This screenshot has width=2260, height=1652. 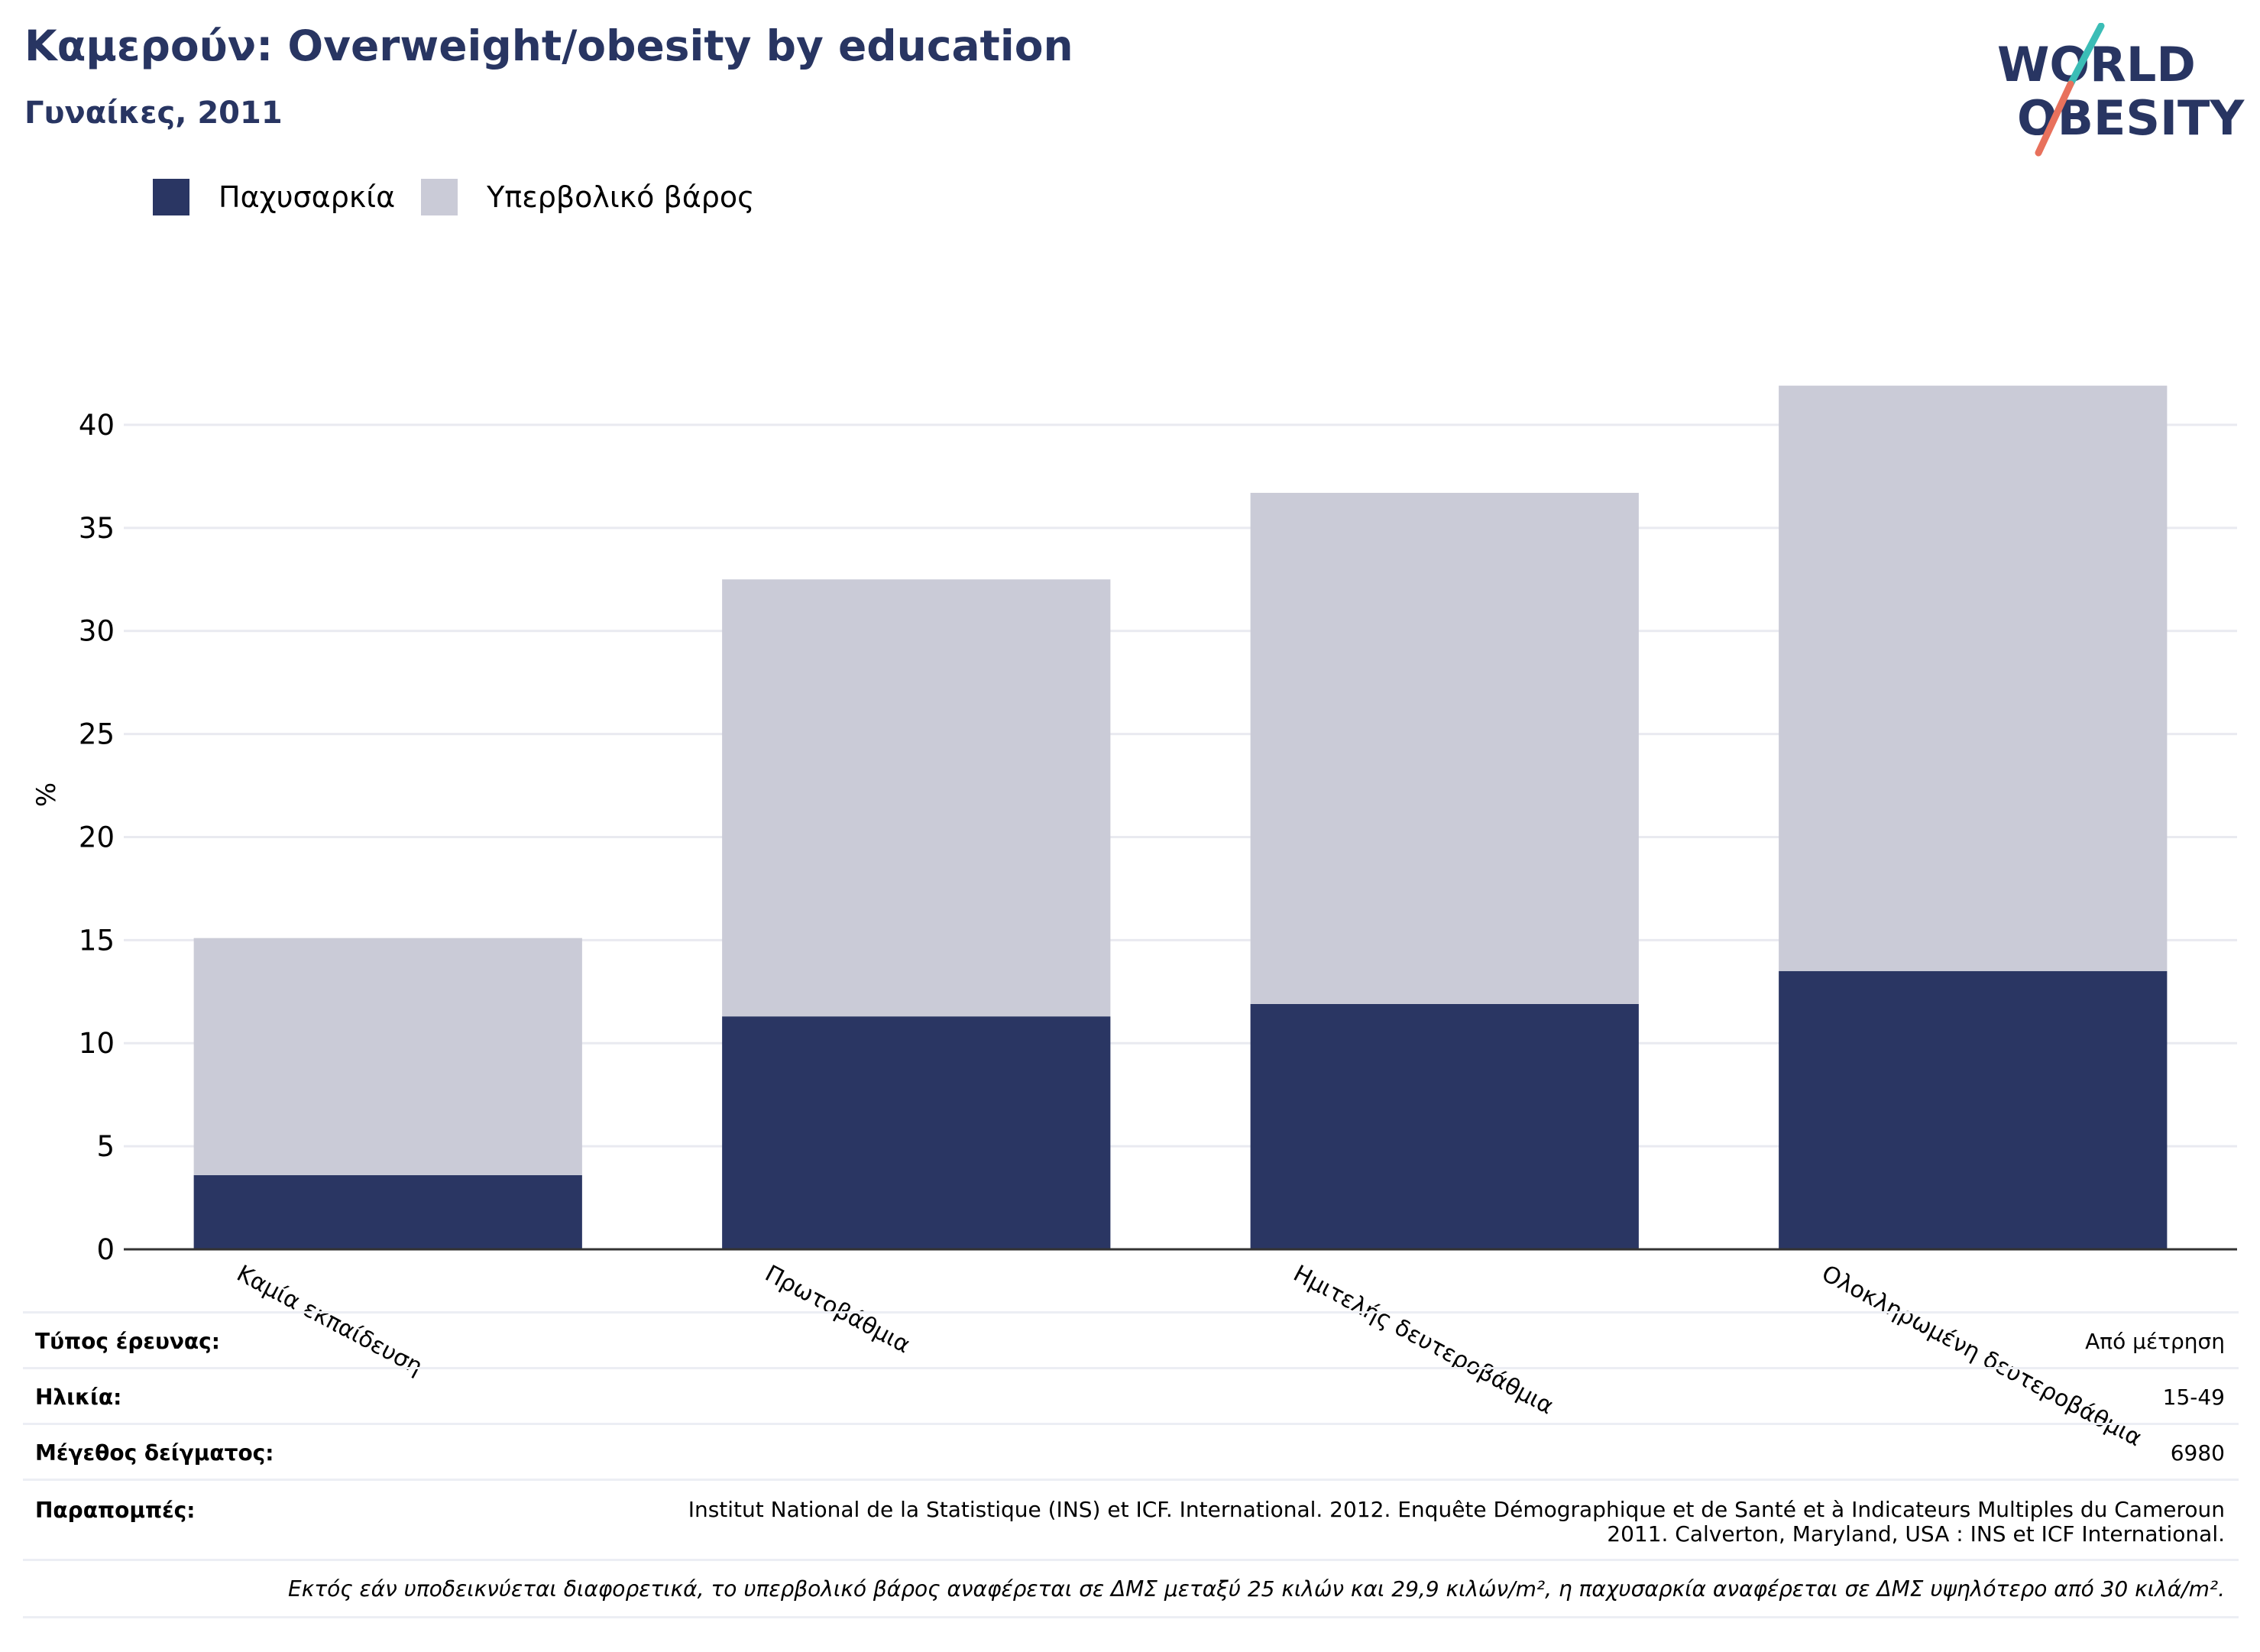 What do you see at coordinates (97, 528) in the screenshot?
I see `y-tick-label: 35` at bounding box center [97, 528].